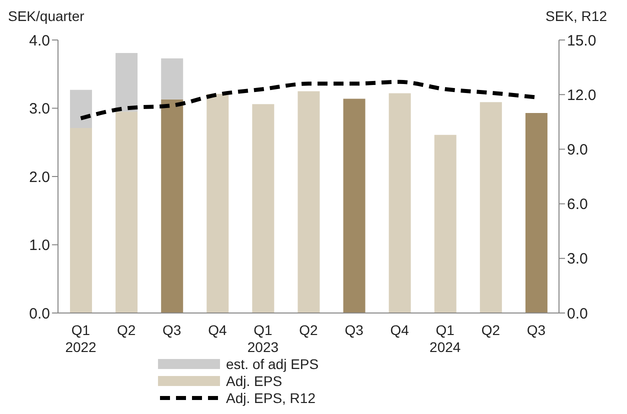  Describe the element at coordinates (577, 313) in the screenshot. I see `y2-tick-label: 0.0` at that location.